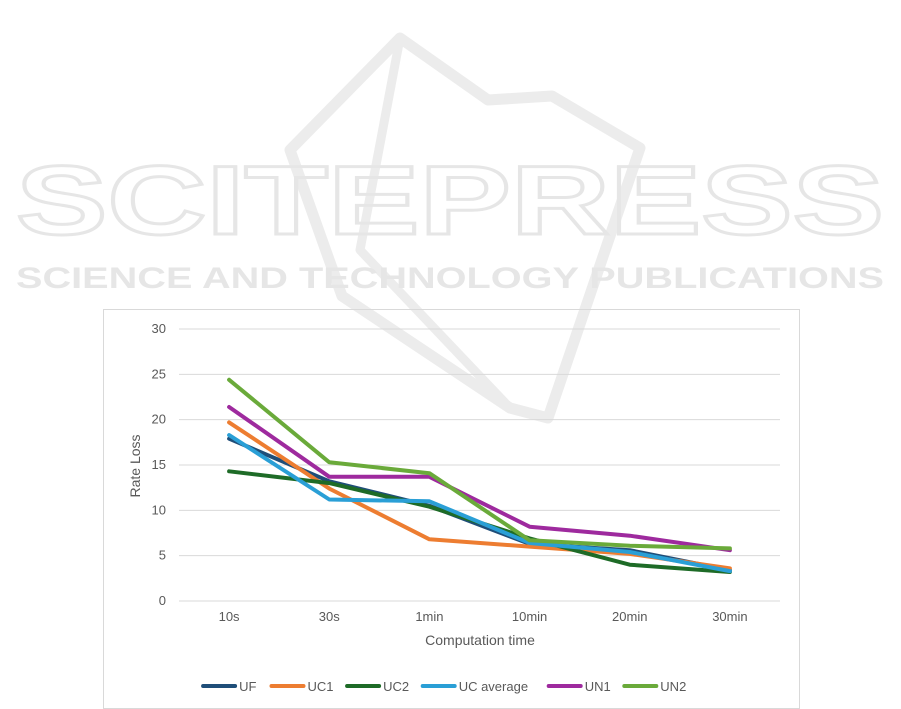 The height and width of the screenshot is (709, 901). I want to click on x-tick-label: 10s, so click(229, 616).